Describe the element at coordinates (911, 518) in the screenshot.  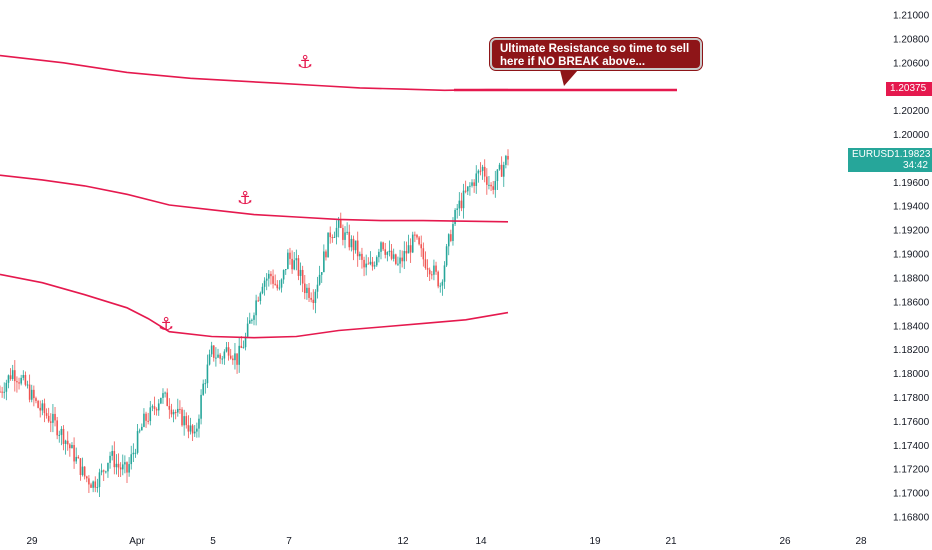
I see `y-tick-label: 1.16800` at that location.